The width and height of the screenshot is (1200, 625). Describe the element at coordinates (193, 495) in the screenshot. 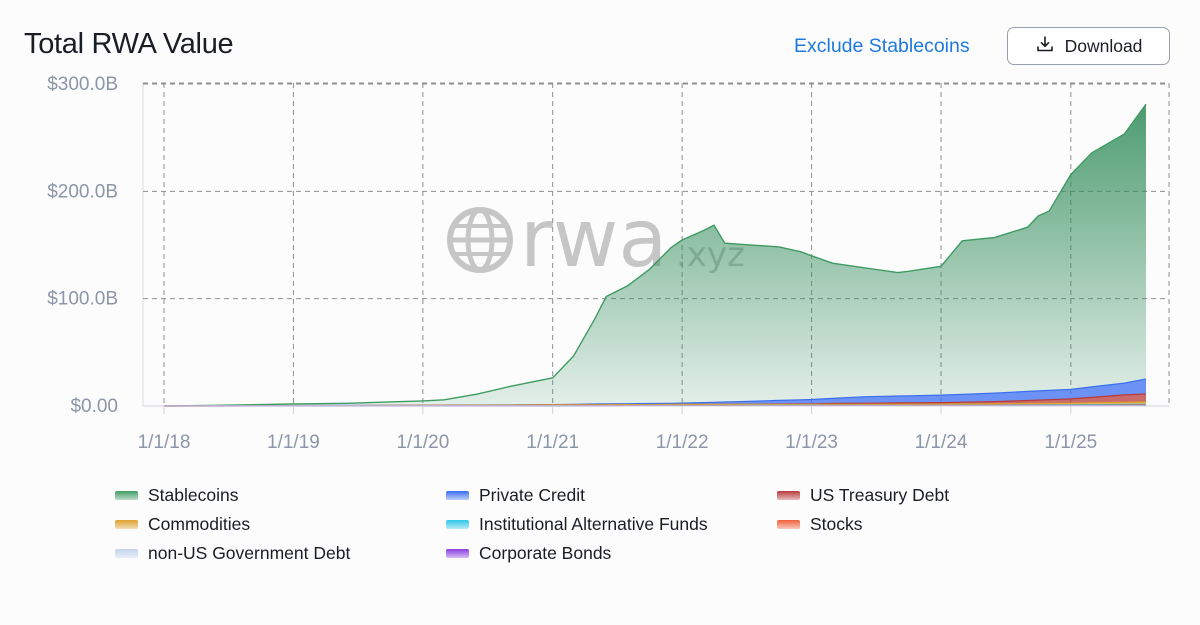

I see `legend-label: Stablecoins` at that location.